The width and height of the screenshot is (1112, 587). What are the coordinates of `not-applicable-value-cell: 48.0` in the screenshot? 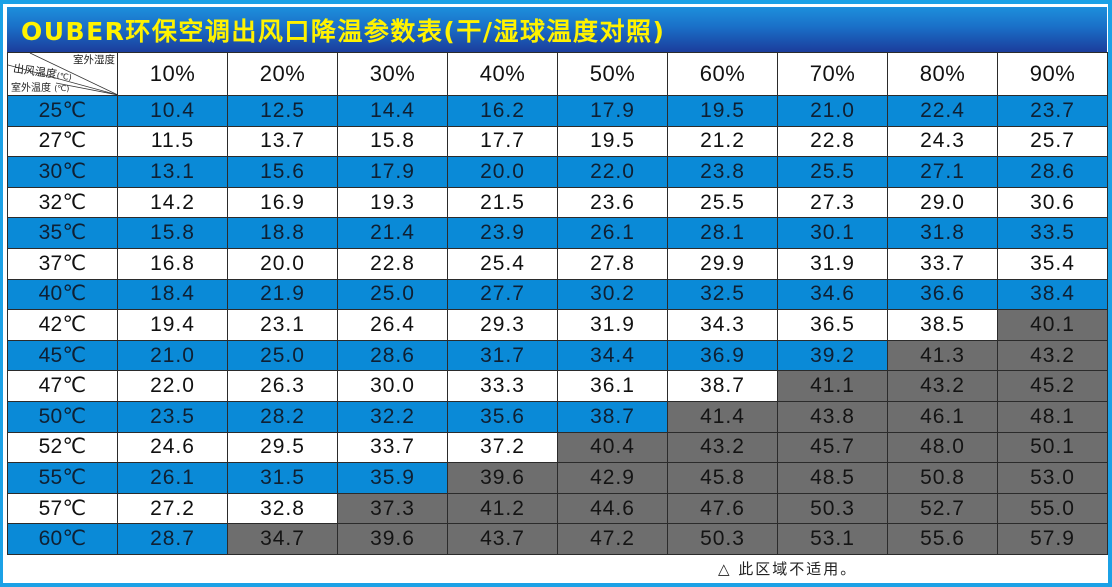 It's located at (942, 447).